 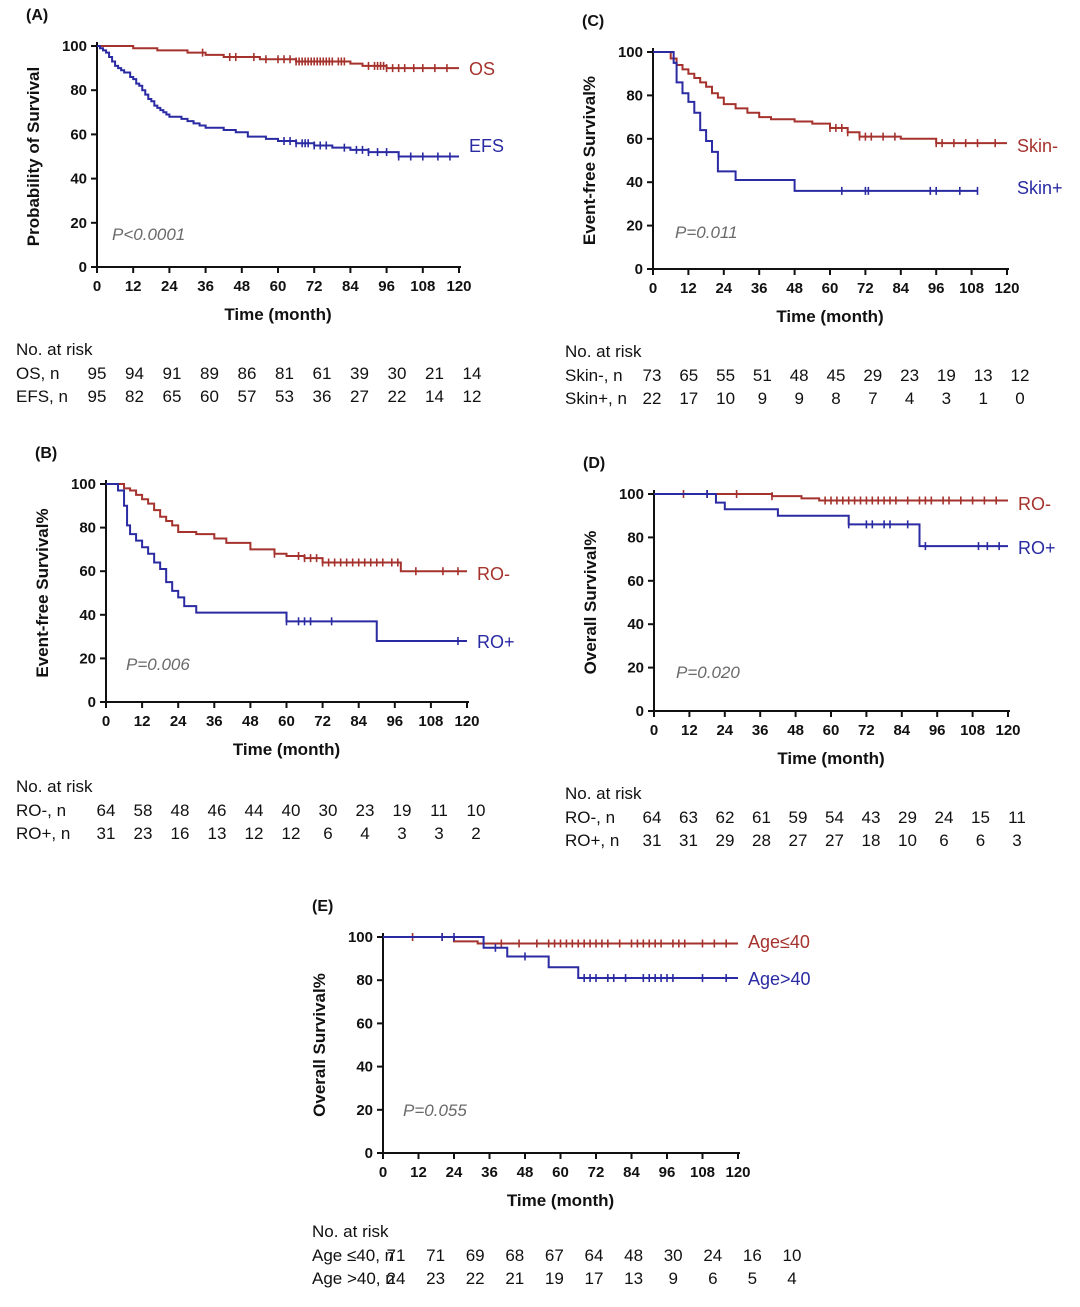 What do you see at coordinates (1037, 146) in the screenshot?
I see `series-label: Skin-` at bounding box center [1037, 146].